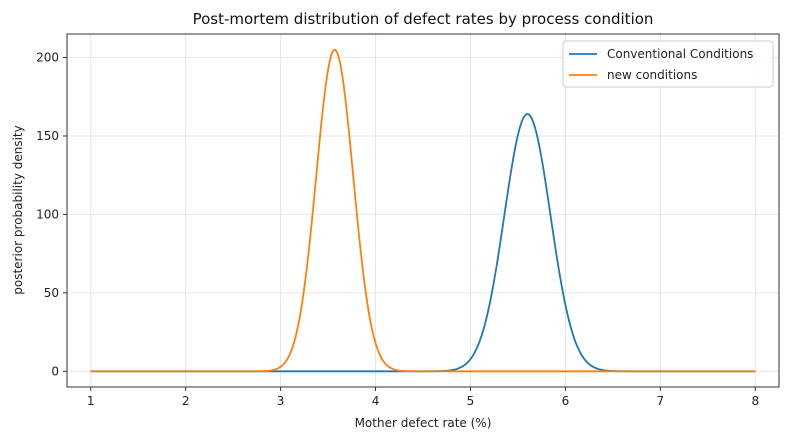 The image size is (790, 440). I want to click on x-tick-label: 6, so click(566, 401).